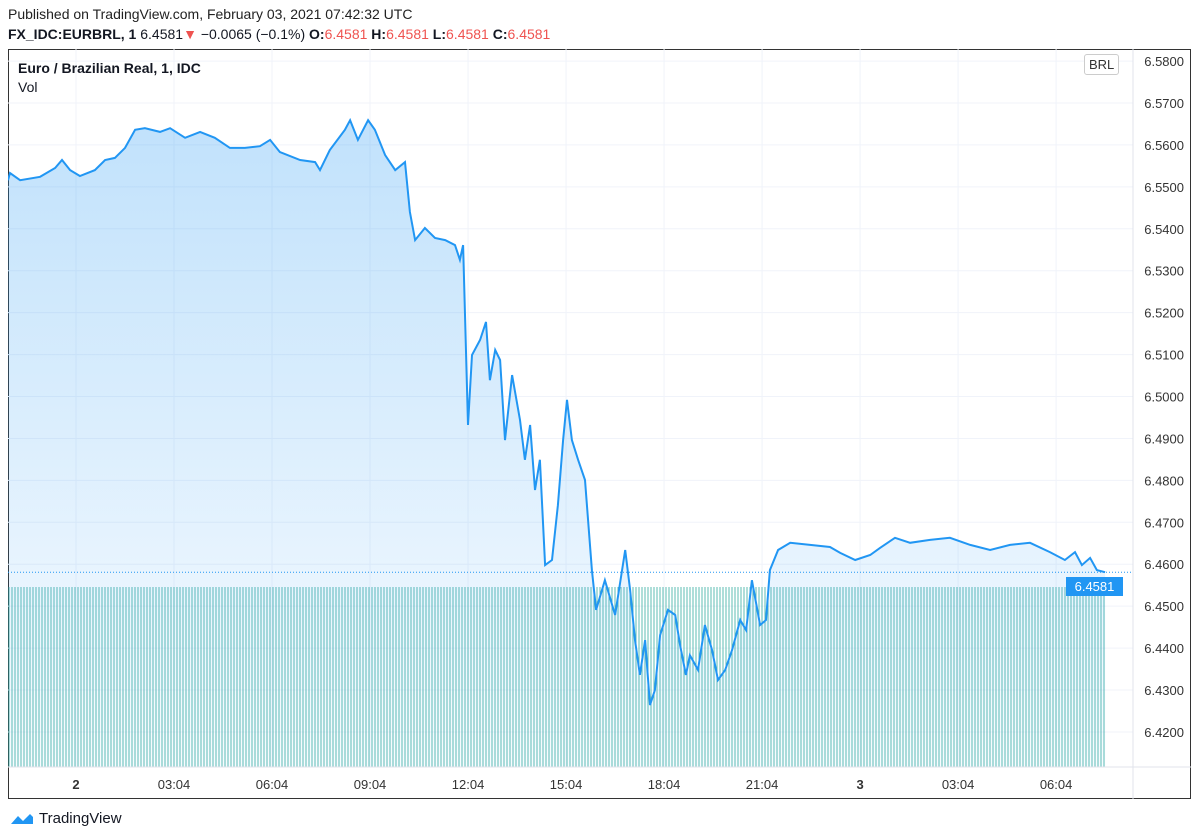 This screenshot has height=840, width=1200. I want to click on y-tick-label: 6.4500, so click(1164, 606).